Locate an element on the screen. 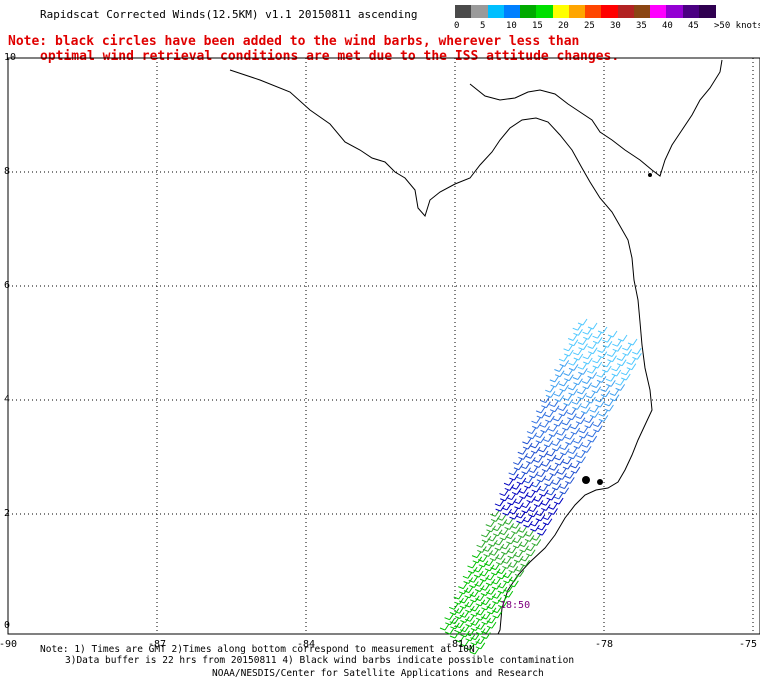 The height and width of the screenshot is (688, 760). coastline-north is located at coordinates (596, 118).